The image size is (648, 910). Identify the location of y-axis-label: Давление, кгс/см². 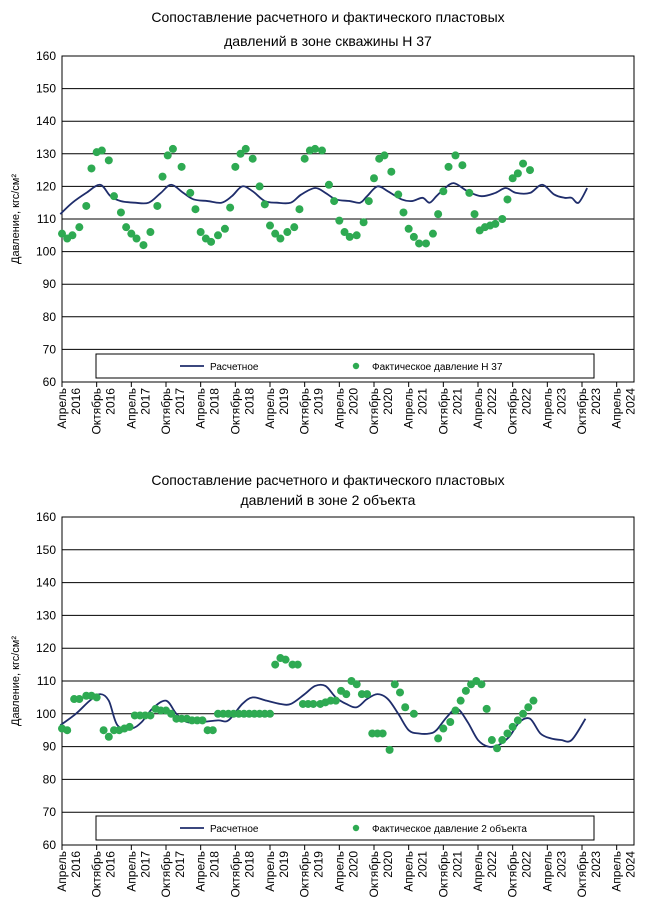
(16, 219).